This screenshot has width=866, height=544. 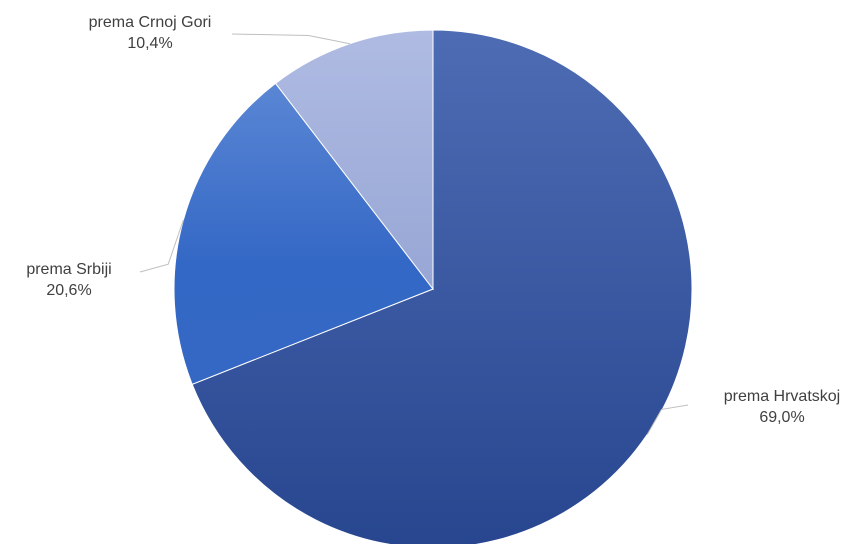 I want to click on leader-line-prema-crnoj-gori, so click(x=290, y=39).